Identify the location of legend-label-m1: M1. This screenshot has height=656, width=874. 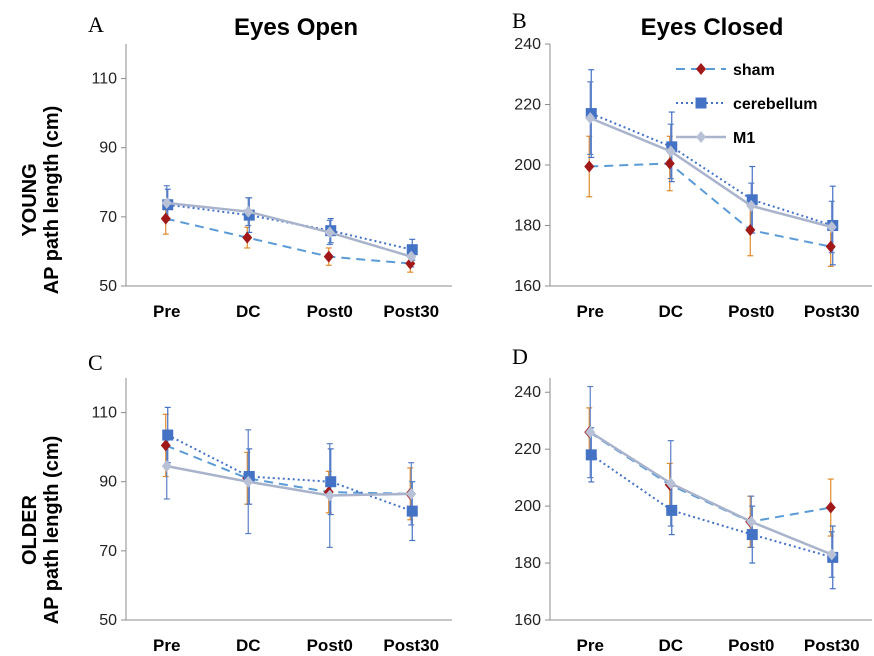
(744, 138).